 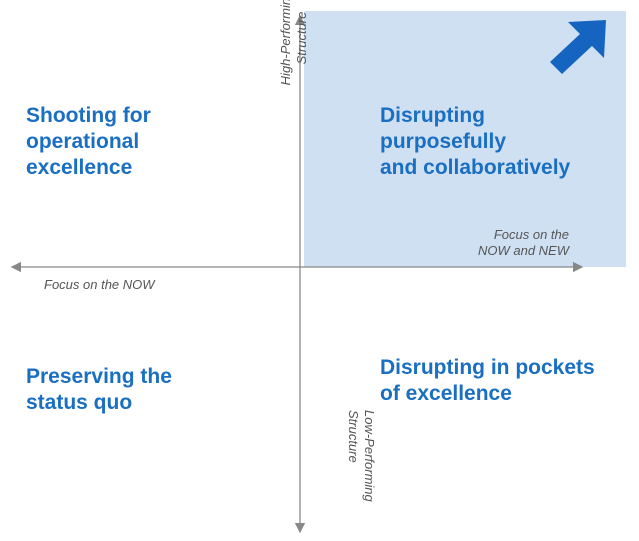 I want to click on x-axis-right-label: Focus on the NOW and NEW, so click(x=509, y=243).